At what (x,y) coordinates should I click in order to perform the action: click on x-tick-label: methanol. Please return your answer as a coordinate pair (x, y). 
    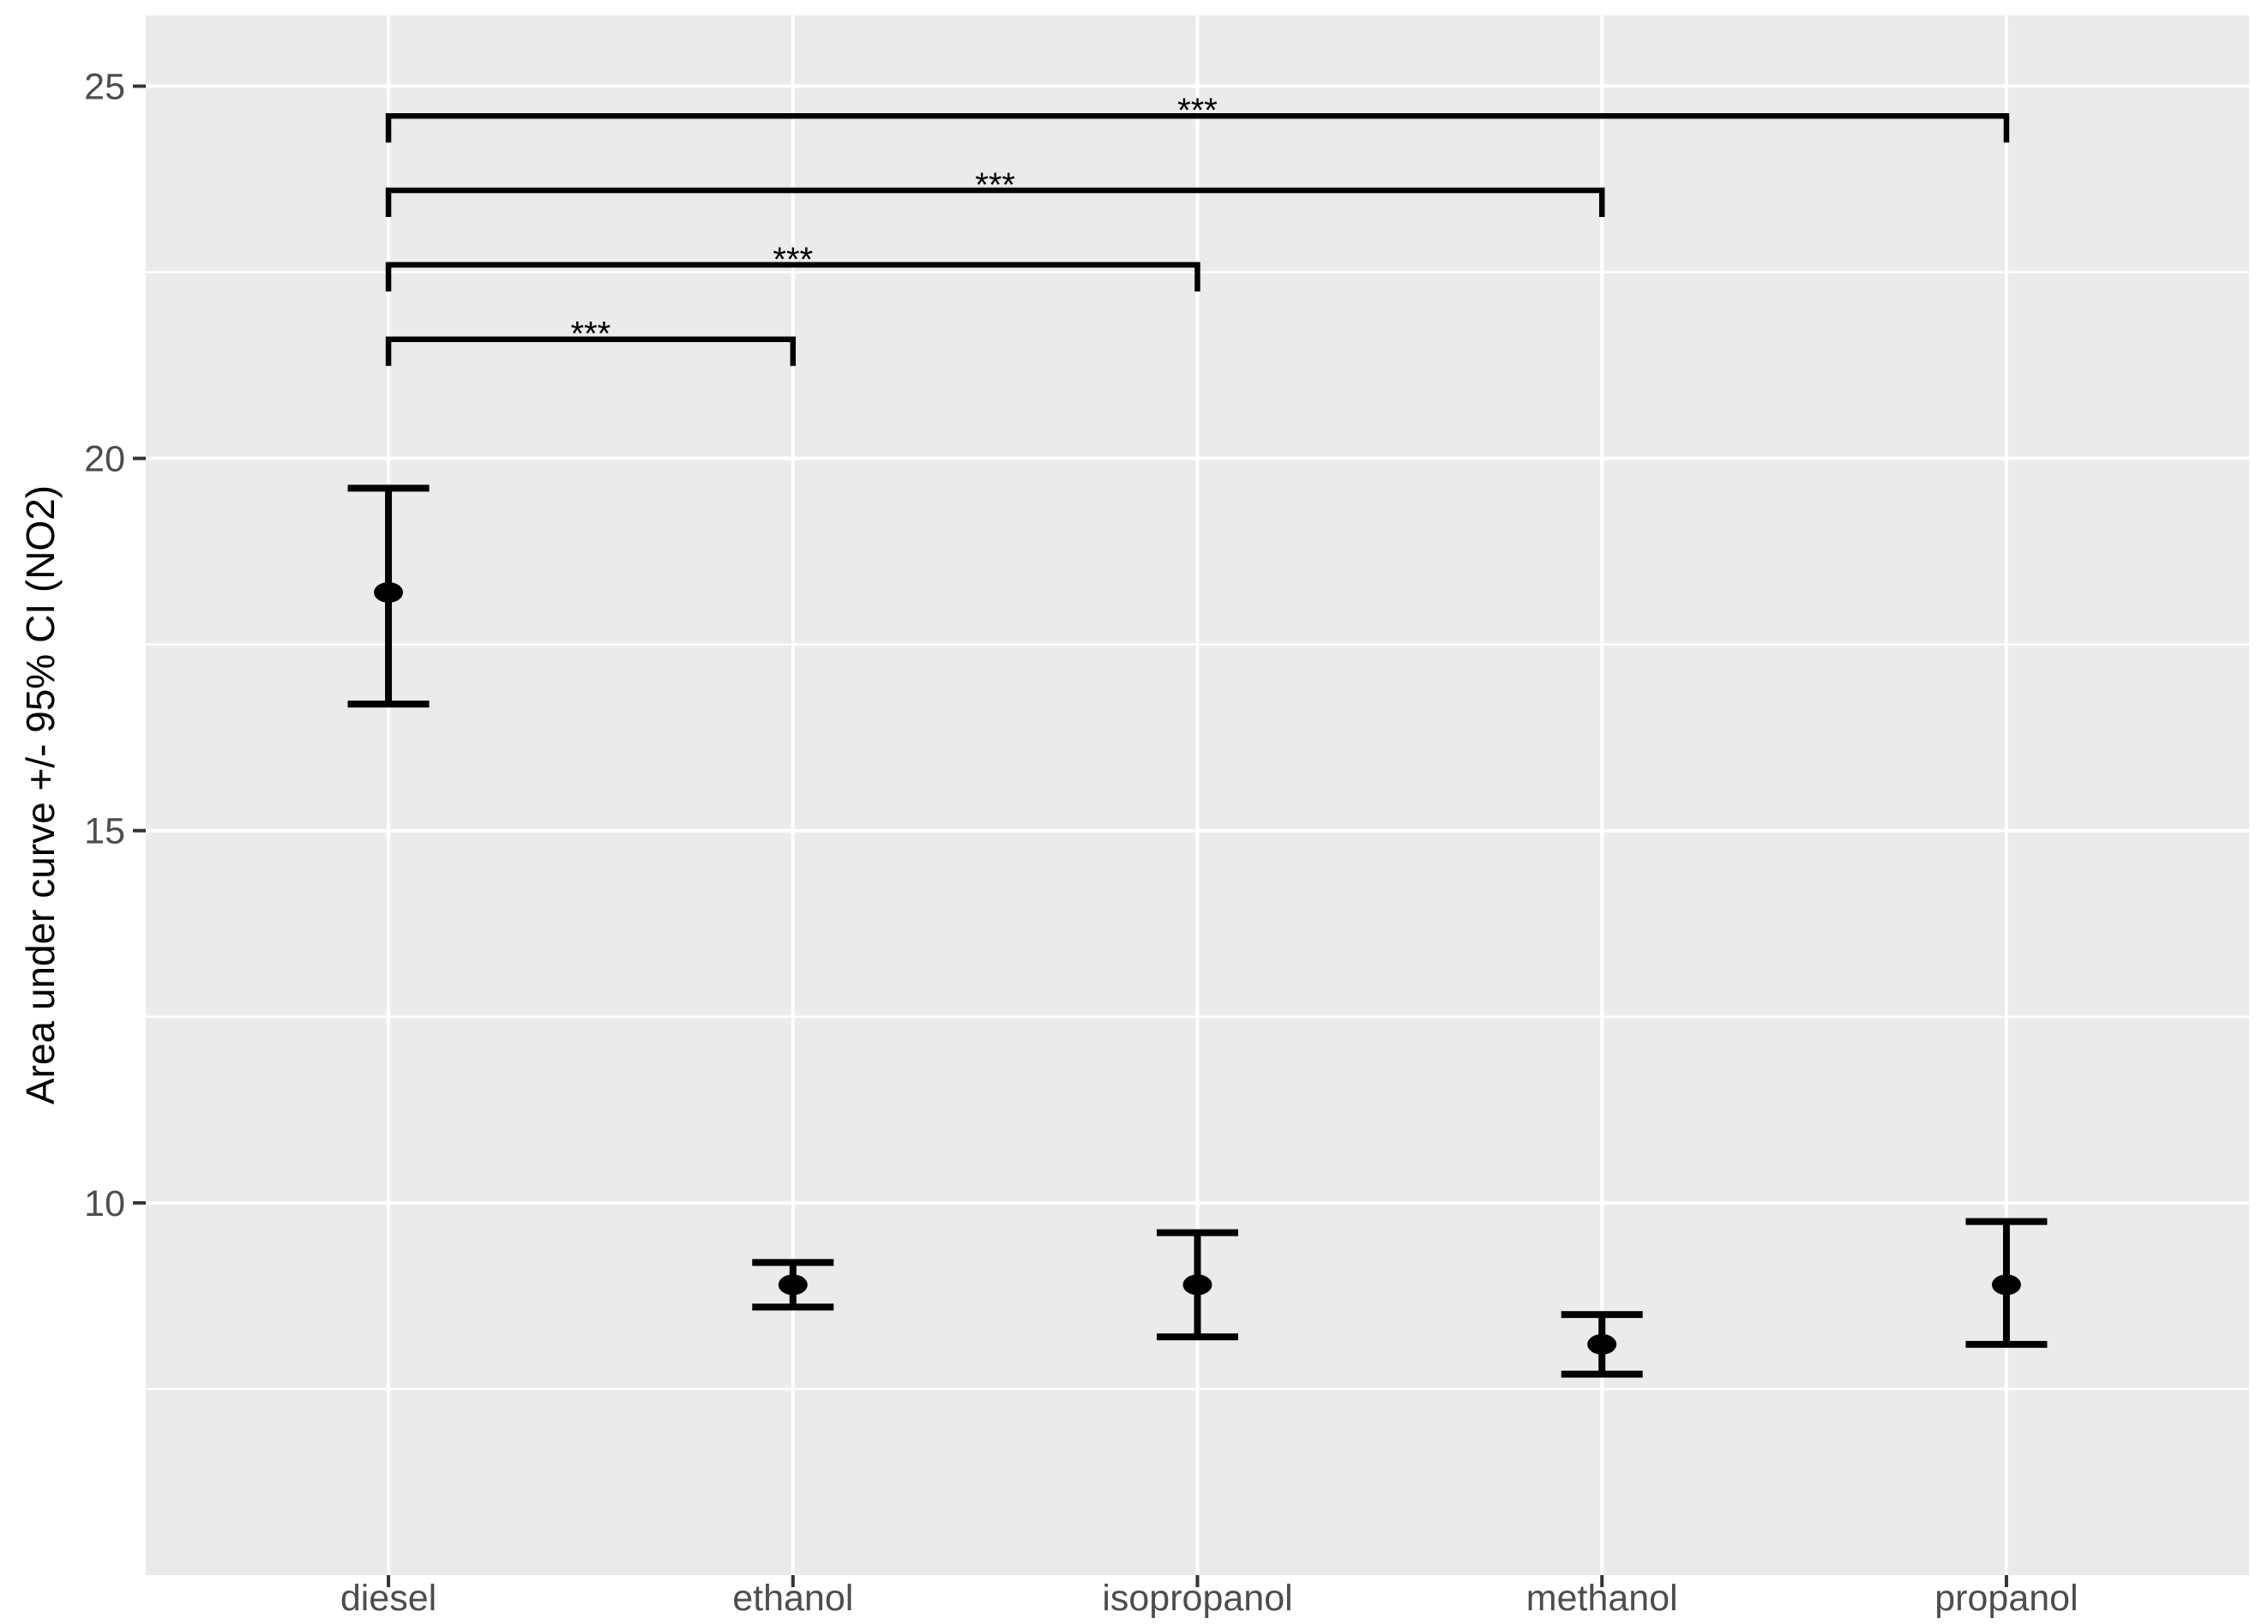
    Looking at the image, I should click on (1602, 1598).